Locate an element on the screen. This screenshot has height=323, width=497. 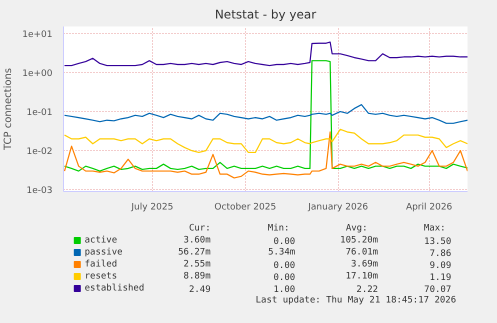
text: Max: is located at coordinates (435, 229).